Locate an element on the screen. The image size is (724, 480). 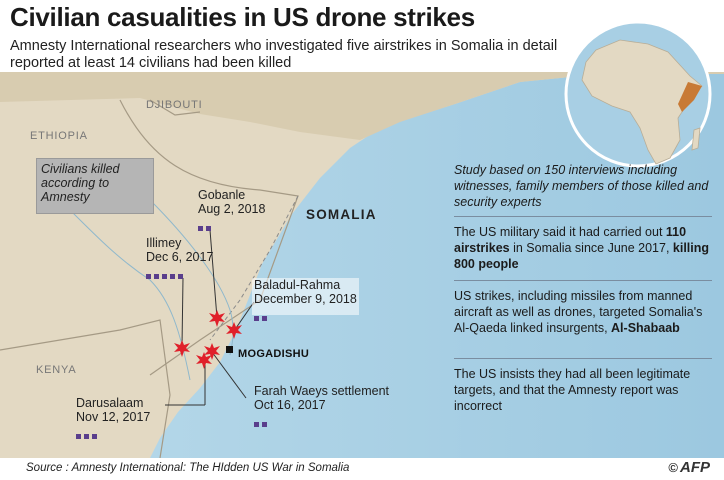
city-label-mogadishu: MOGADISHU is located at coordinates (274, 354).